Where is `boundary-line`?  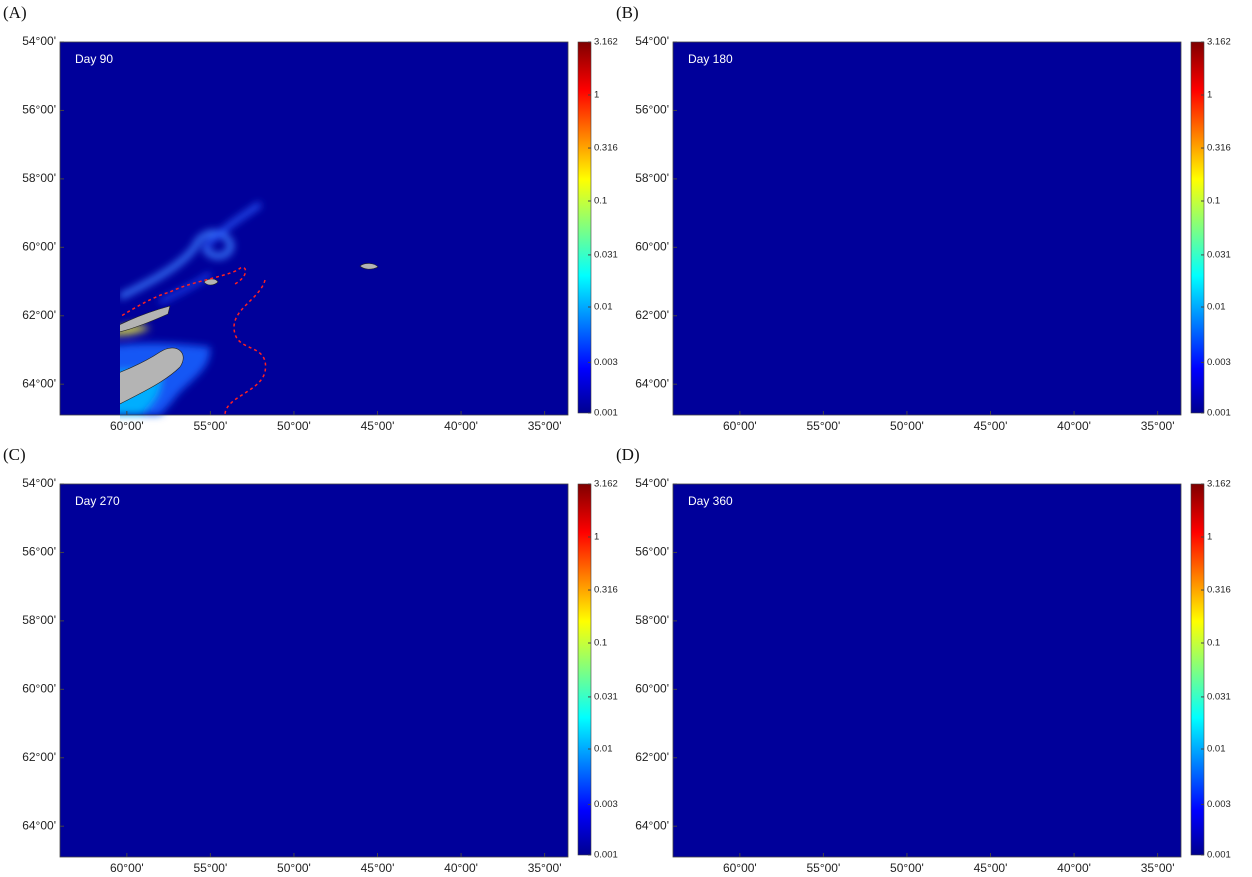 boundary-line is located at coordinates (193, 341).